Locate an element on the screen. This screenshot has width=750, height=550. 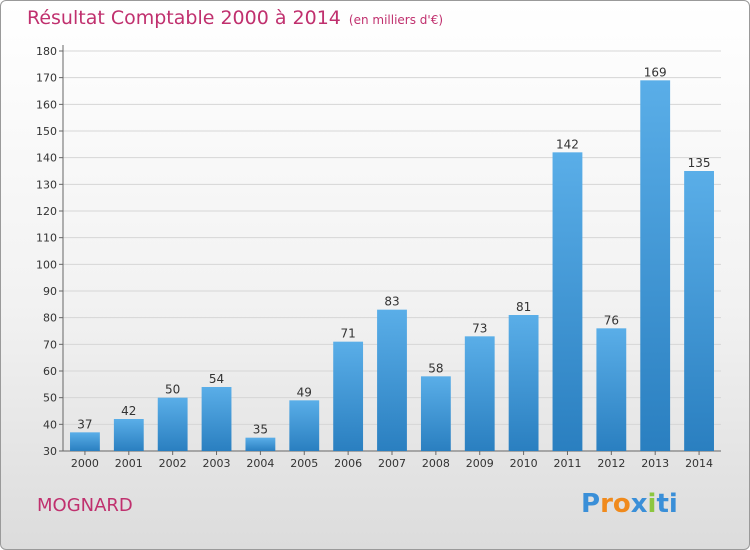
data-label: 35 is located at coordinates (260, 430).